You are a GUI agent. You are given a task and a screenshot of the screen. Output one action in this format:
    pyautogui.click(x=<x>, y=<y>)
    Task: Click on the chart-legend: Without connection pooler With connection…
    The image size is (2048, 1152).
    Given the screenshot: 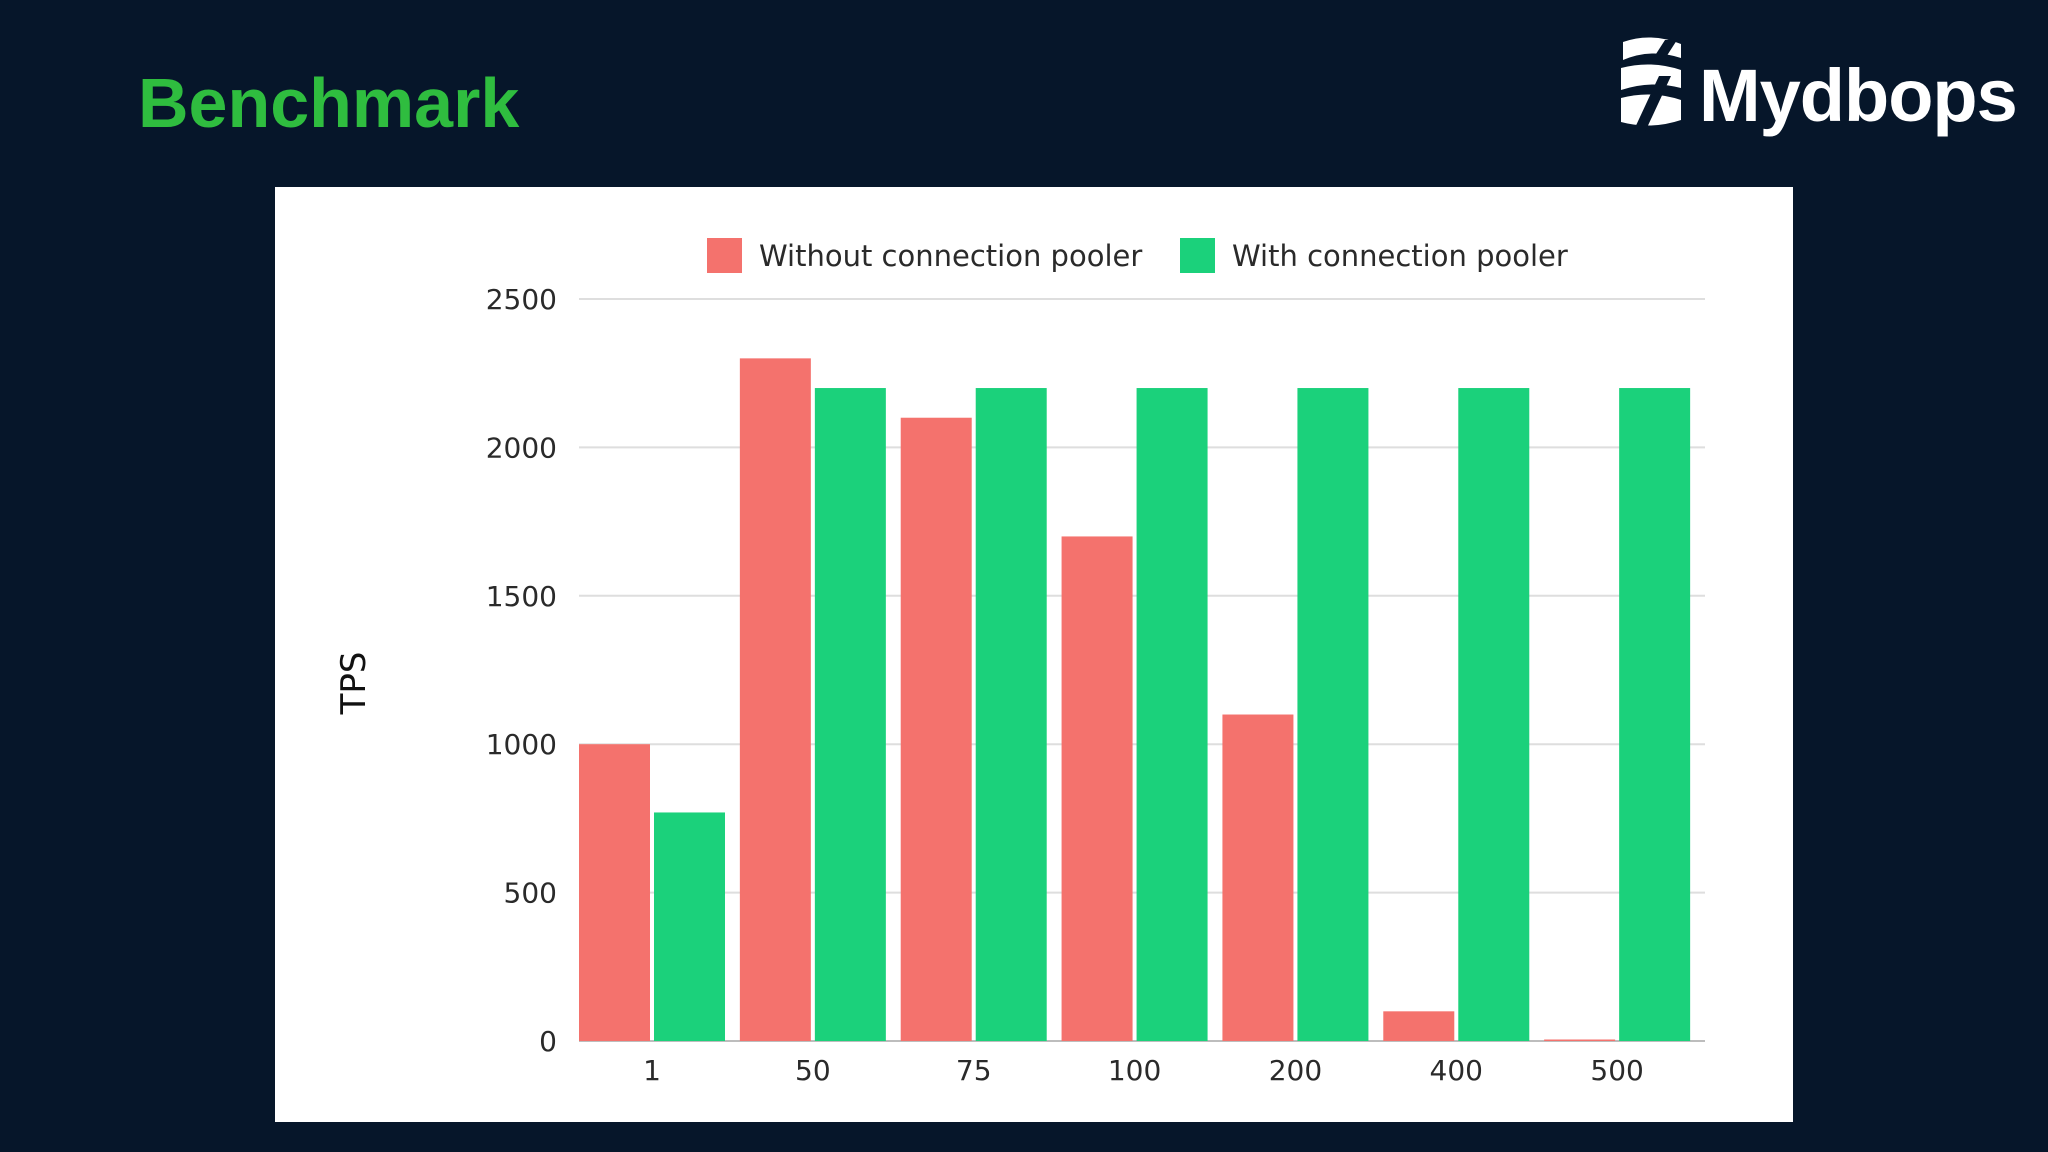 What is the action you would take?
    pyautogui.click(x=1137, y=255)
    